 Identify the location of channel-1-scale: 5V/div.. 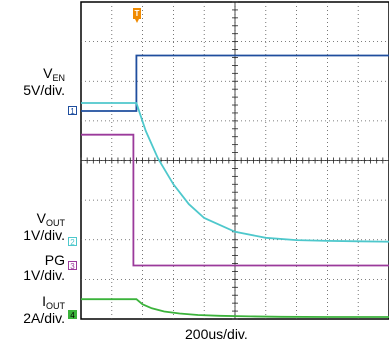
(44, 90).